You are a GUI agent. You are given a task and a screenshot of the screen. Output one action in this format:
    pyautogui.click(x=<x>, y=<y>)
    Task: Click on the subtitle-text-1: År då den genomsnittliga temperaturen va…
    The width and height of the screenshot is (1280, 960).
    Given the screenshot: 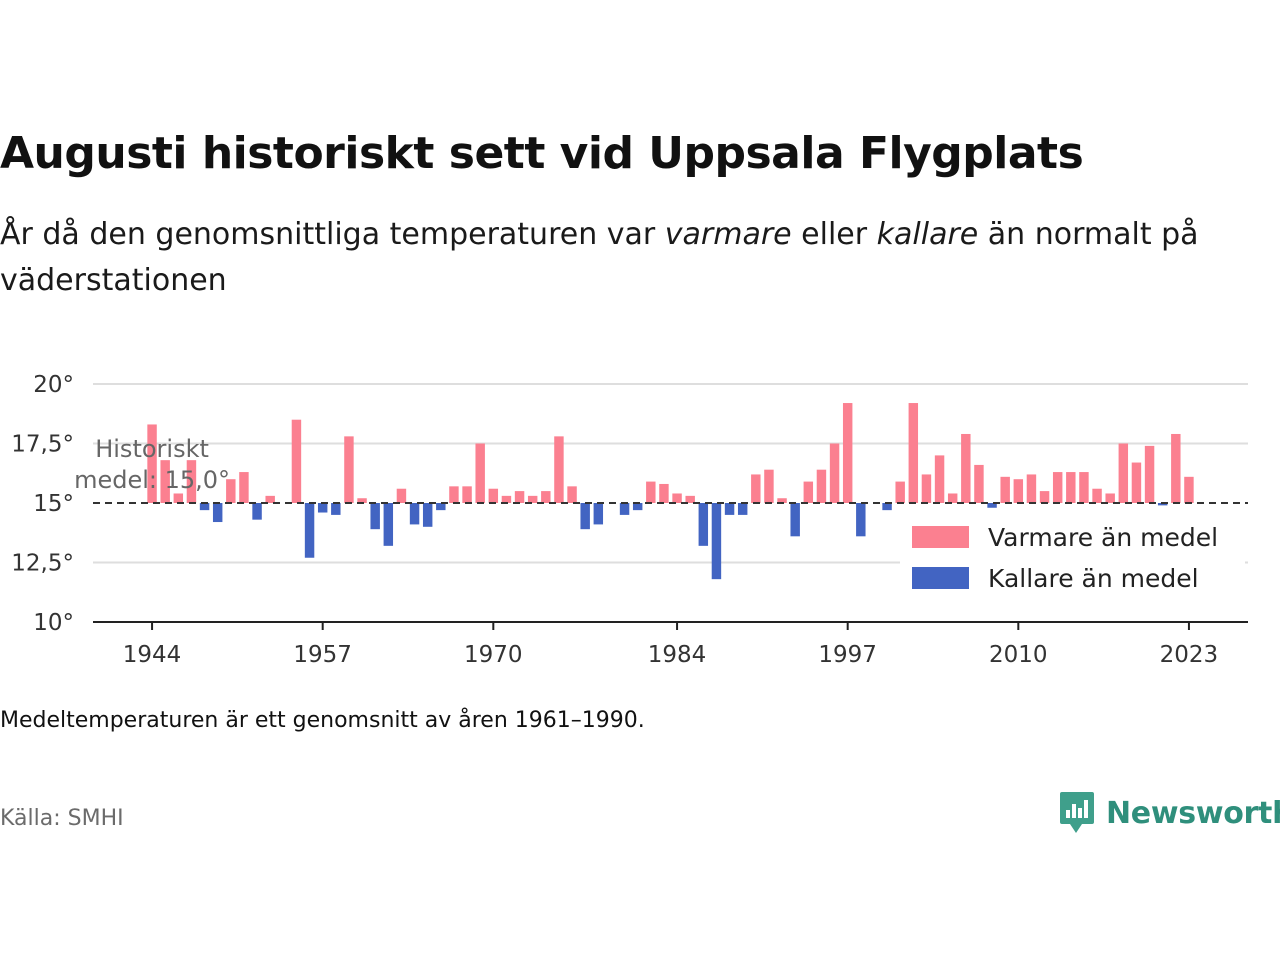 What is the action you would take?
    pyautogui.click(x=332, y=234)
    